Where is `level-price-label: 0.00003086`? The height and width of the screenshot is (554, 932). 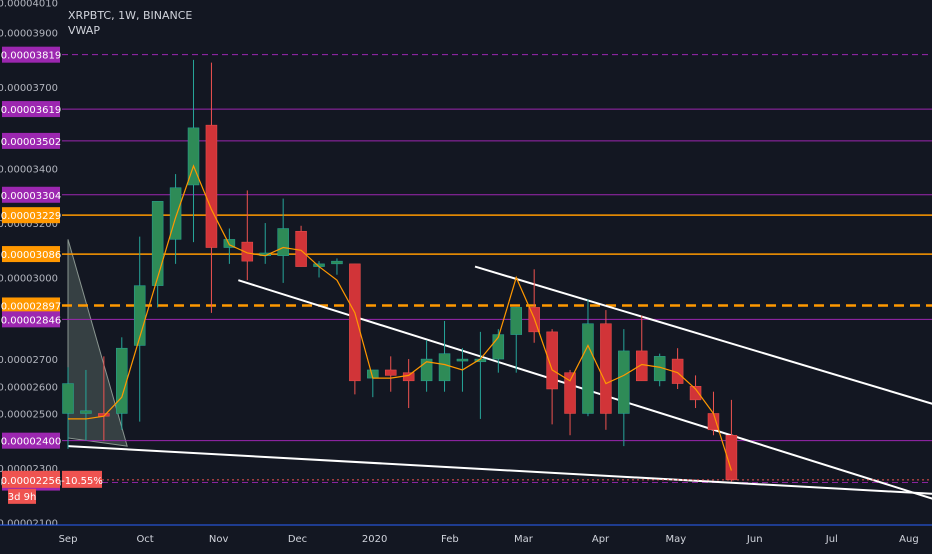 level-price-label: 0.00003086 is located at coordinates (31, 255).